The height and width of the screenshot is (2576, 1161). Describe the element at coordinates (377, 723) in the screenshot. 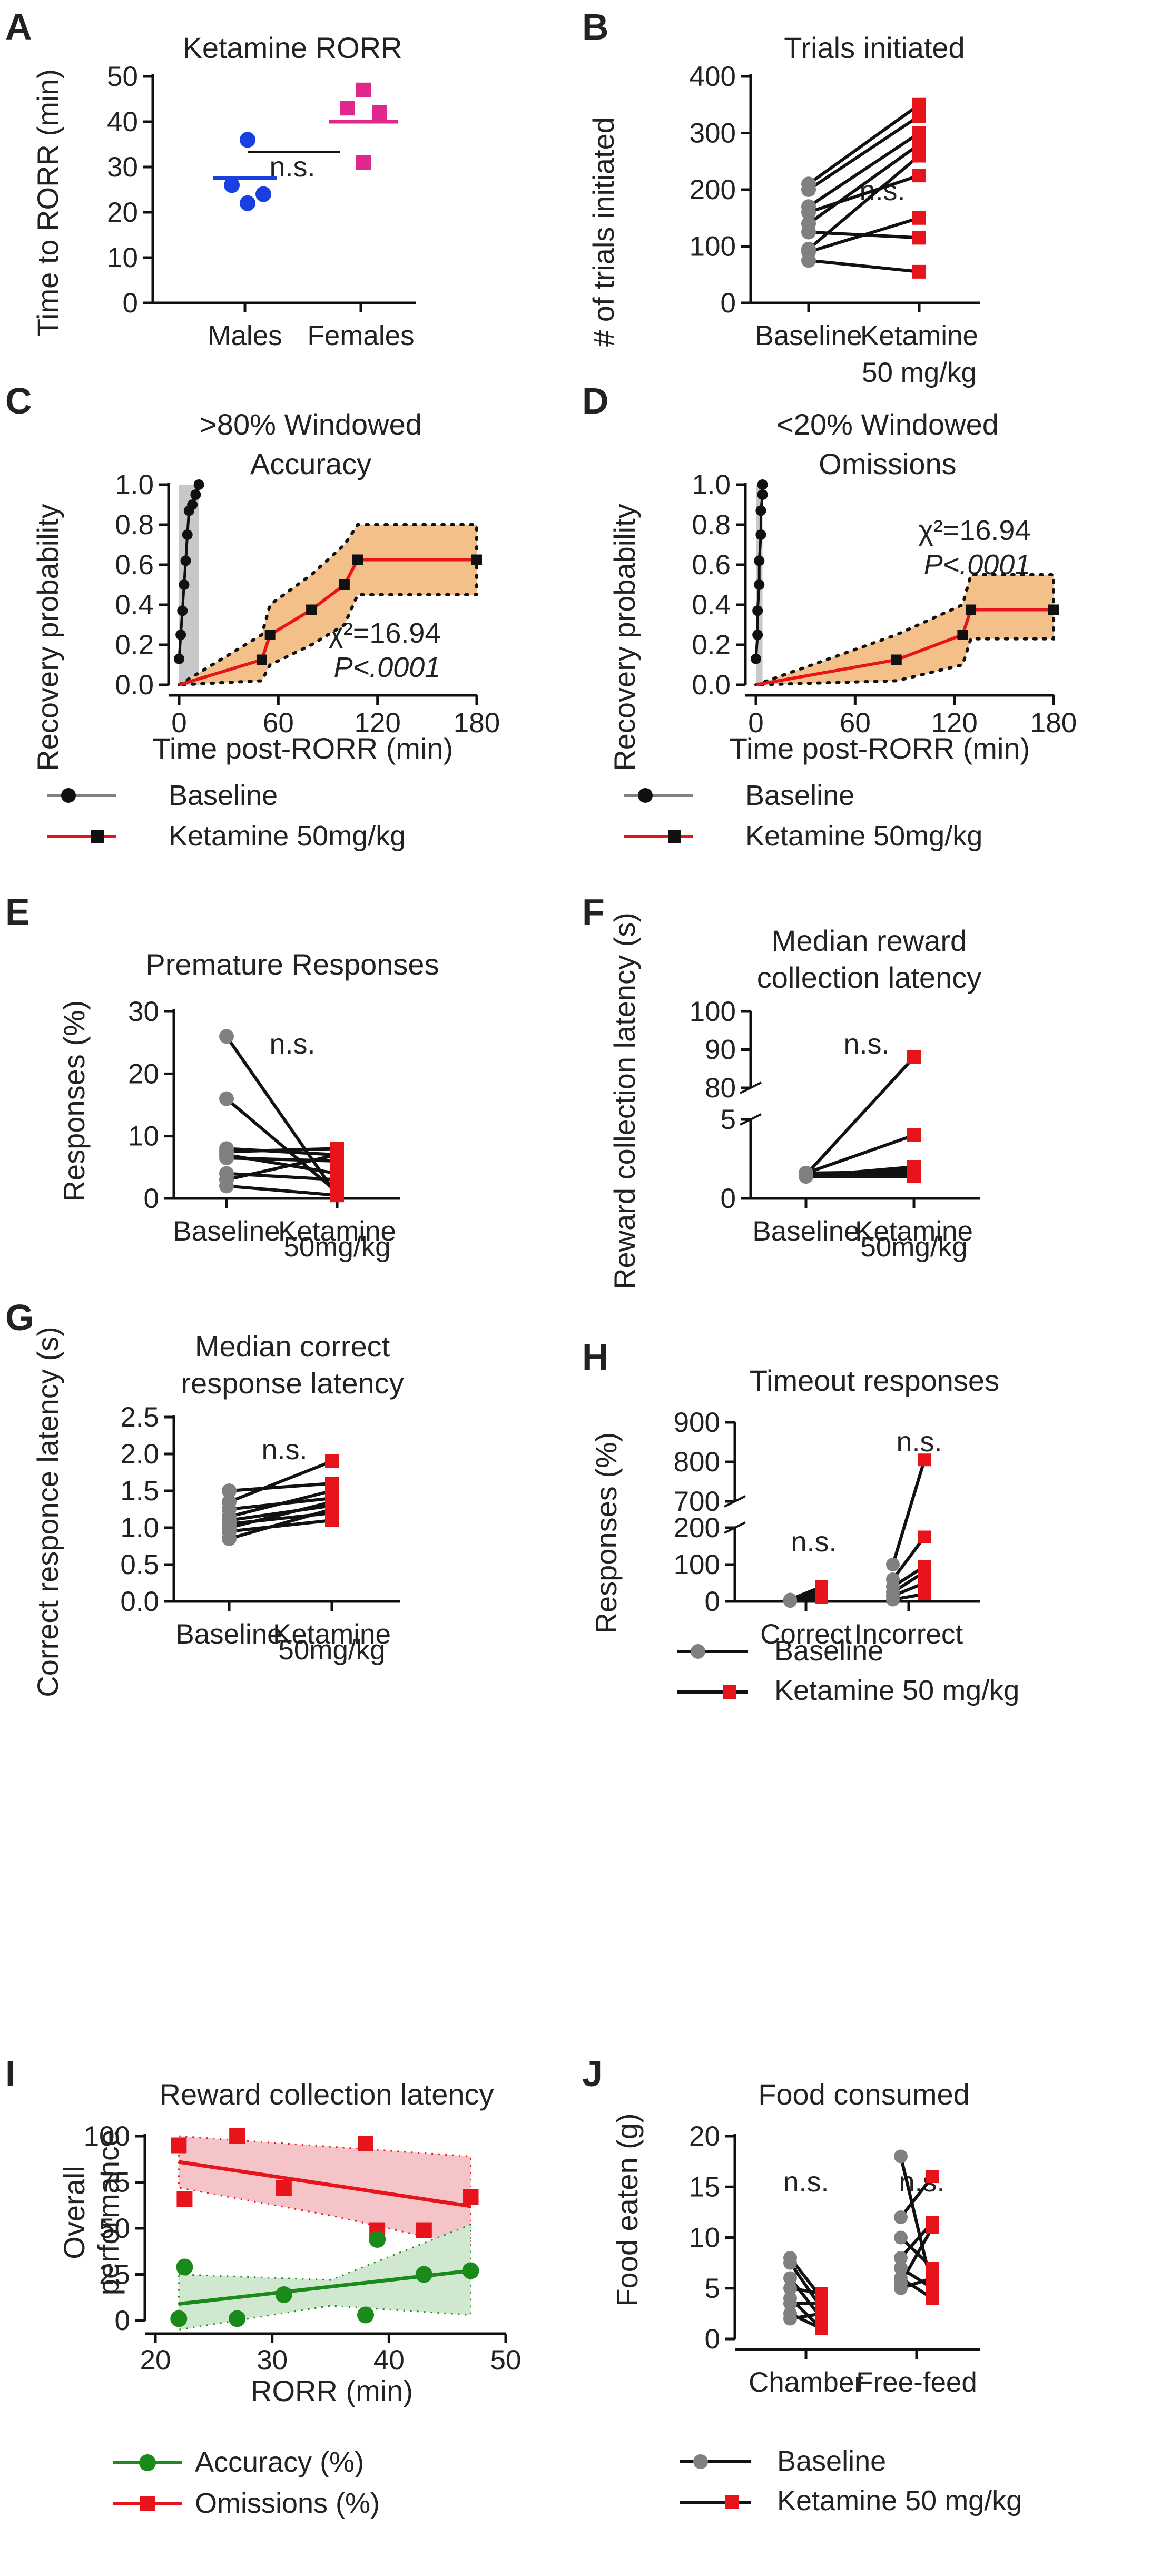

I see `panel-c-x-tick-label: 120` at that location.